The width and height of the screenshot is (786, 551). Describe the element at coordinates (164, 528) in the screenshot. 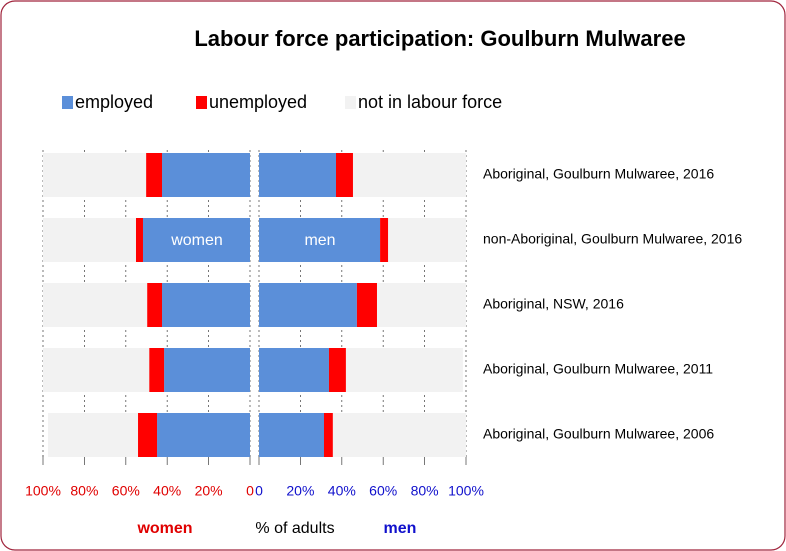

I see `panel-label: women` at that location.